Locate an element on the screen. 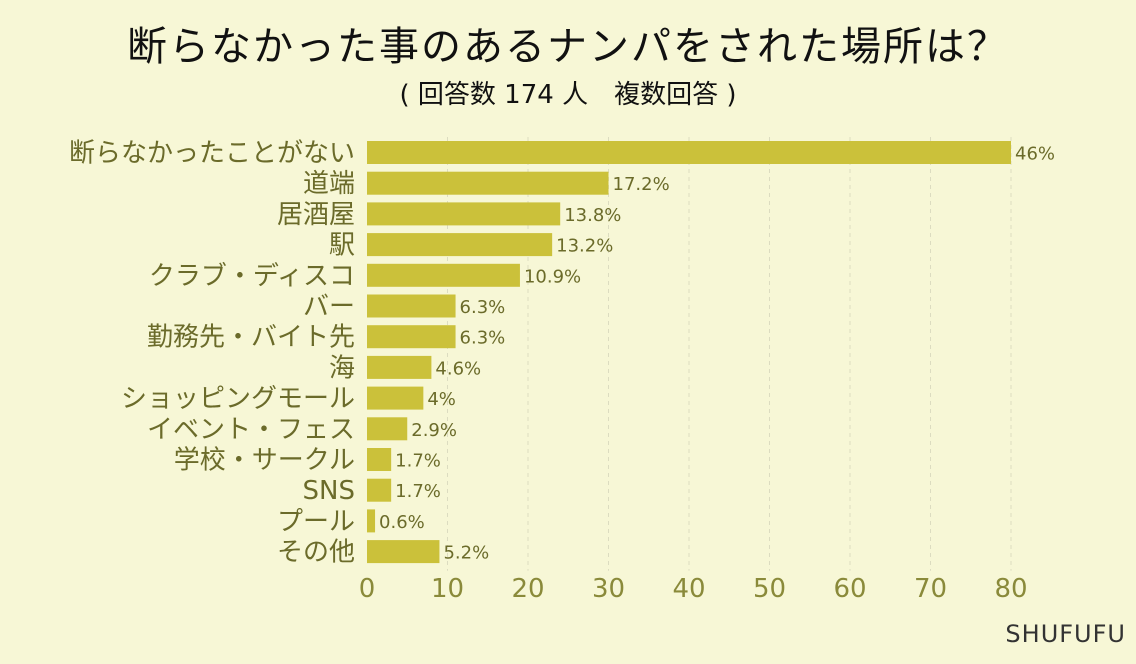  x-tick-label: 30 is located at coordinates (608, 589).